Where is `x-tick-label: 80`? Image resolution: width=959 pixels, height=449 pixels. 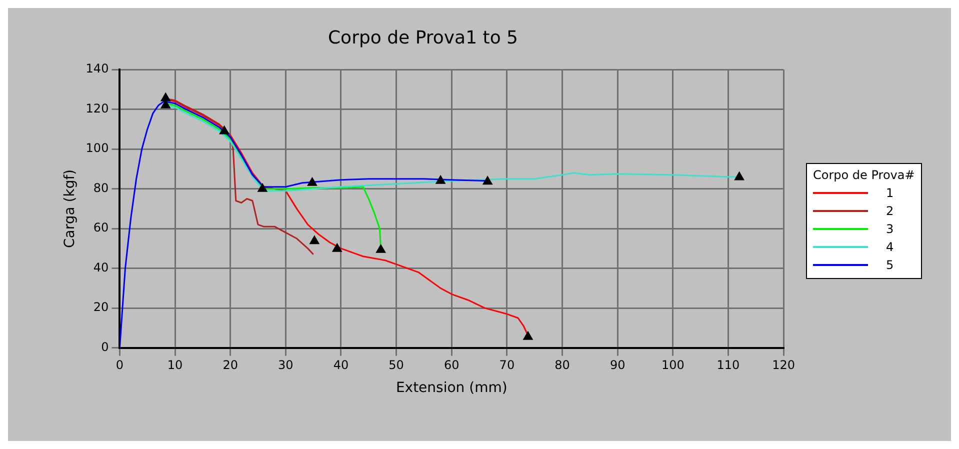 x-tick-label: 80 is located at coordinates (562, 365).